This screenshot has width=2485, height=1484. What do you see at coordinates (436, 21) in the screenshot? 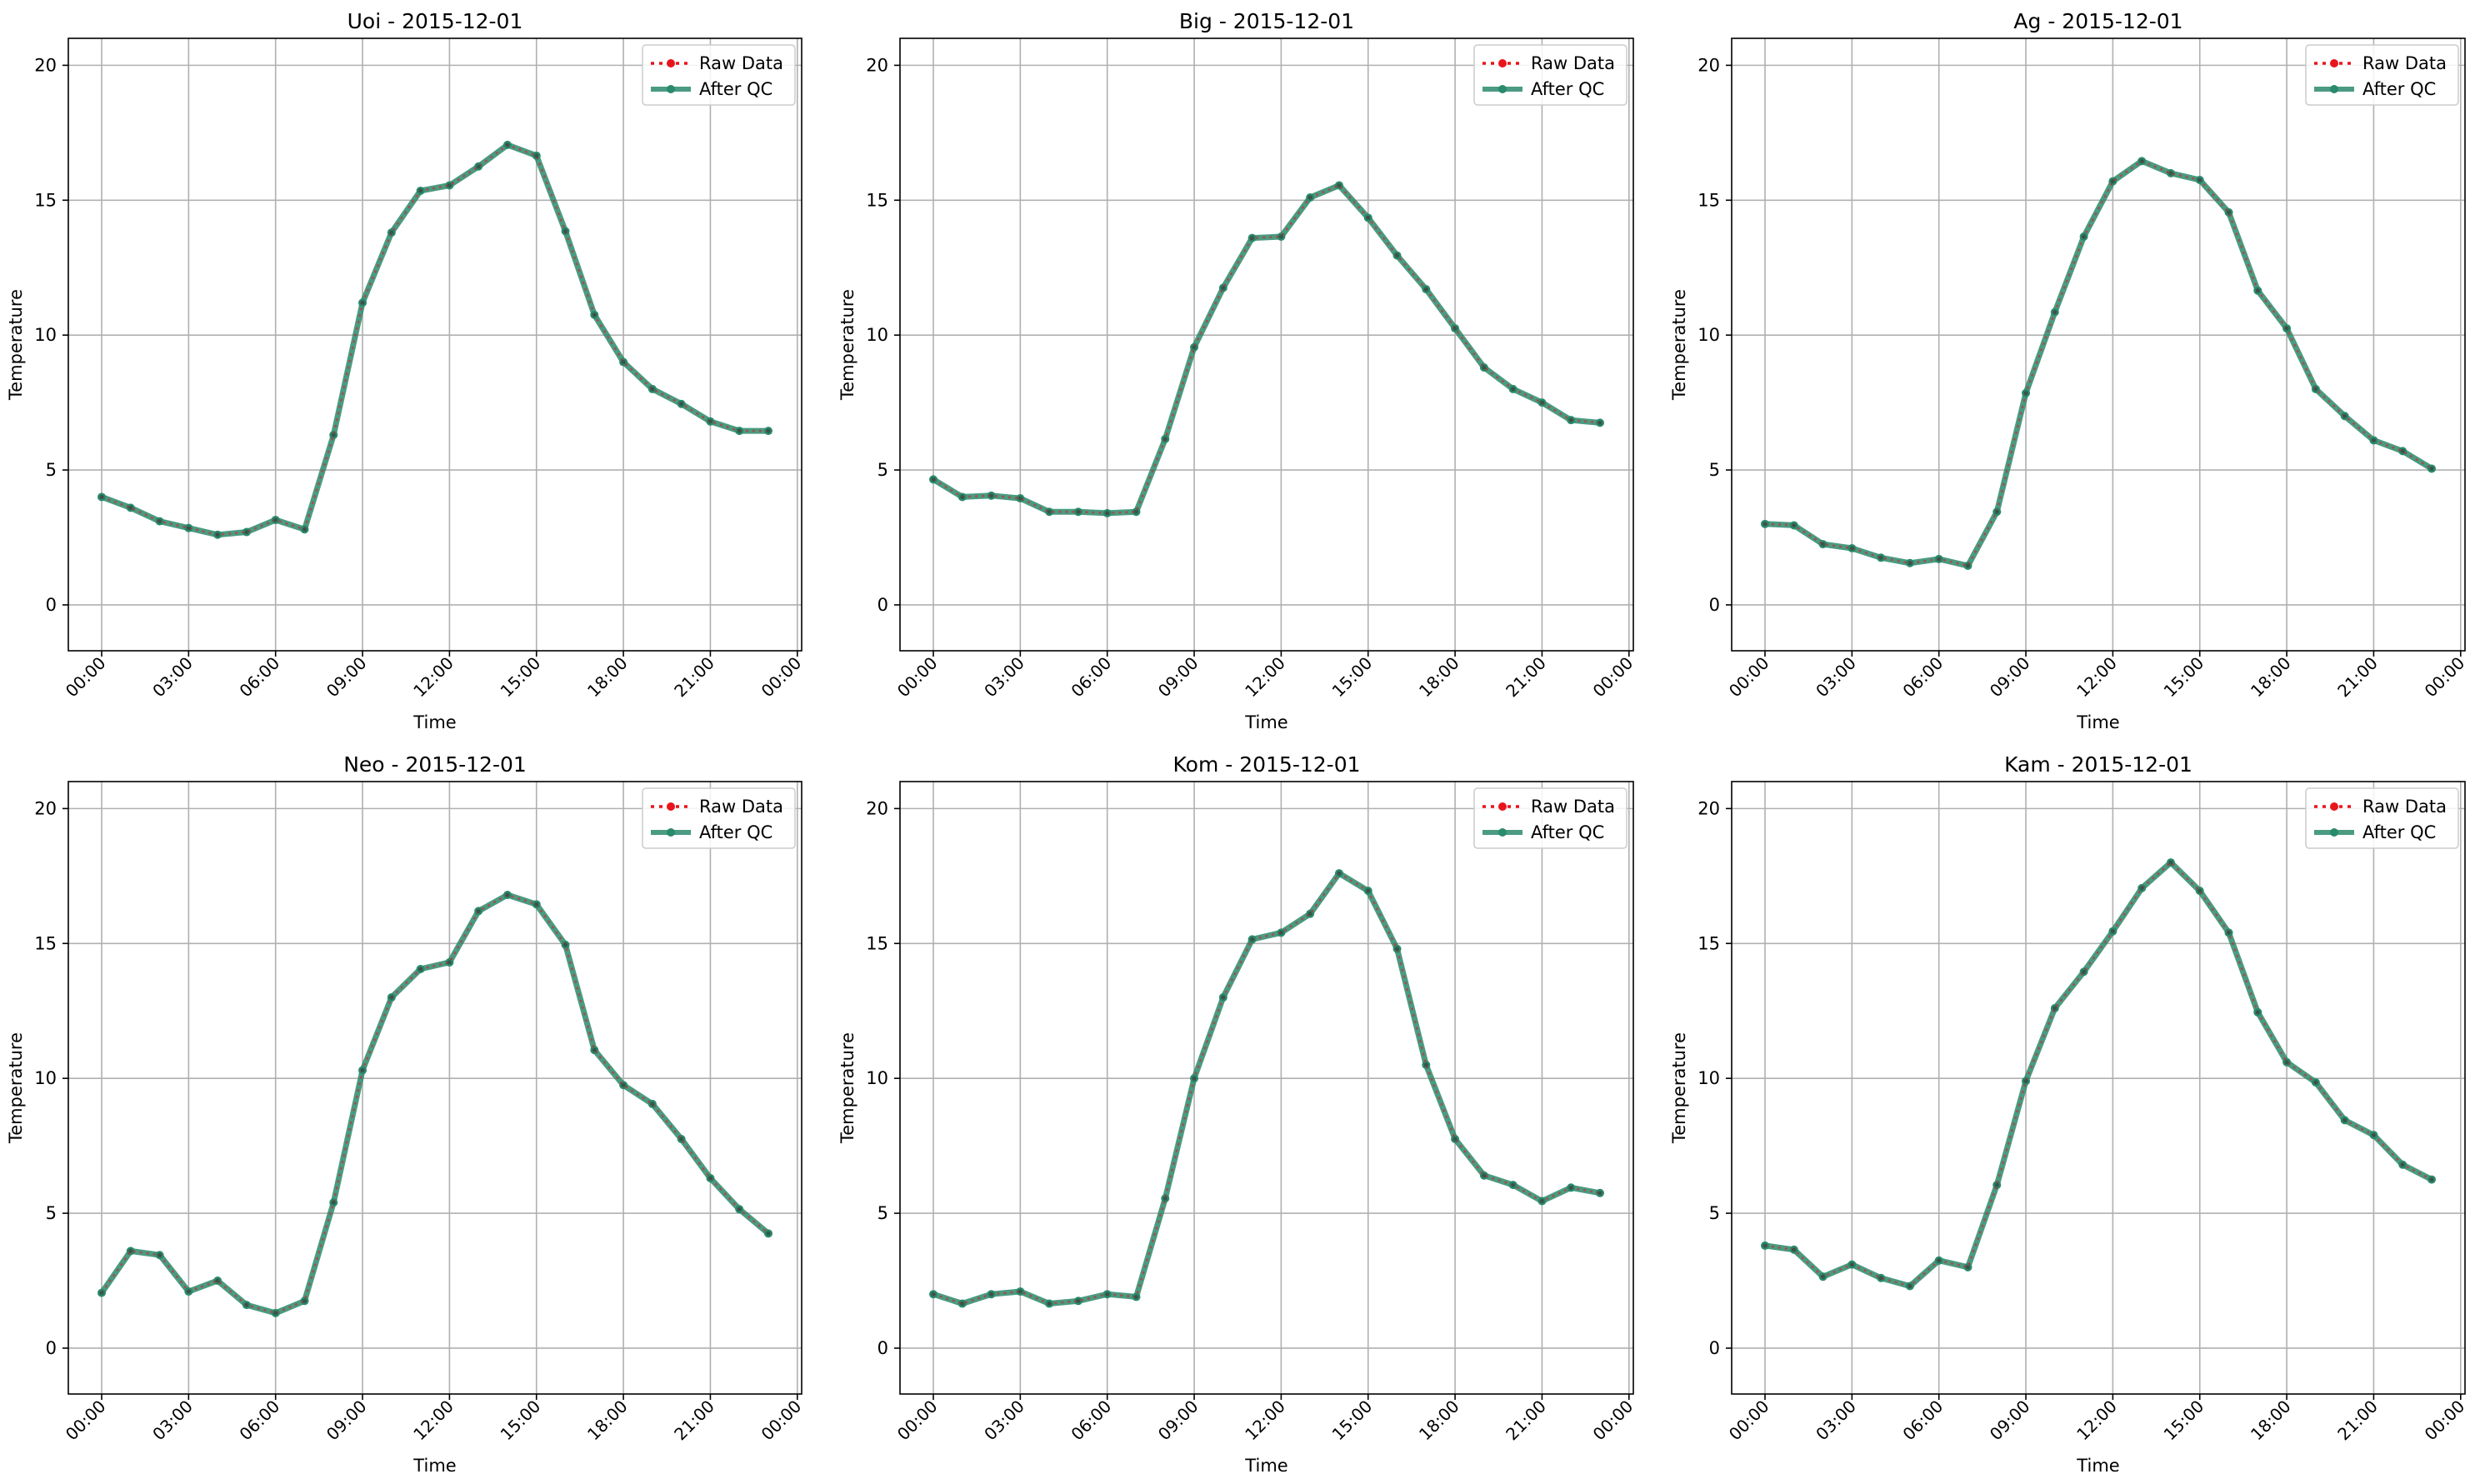
I see `chart-title: Uoi - 2015-12-01` at bounding box center [436, 21].